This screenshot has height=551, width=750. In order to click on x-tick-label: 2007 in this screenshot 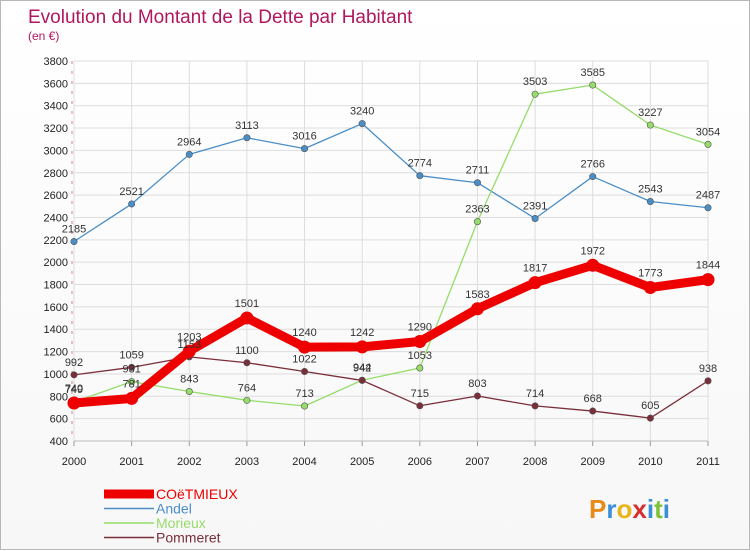, I will do `click(477, 462)`.